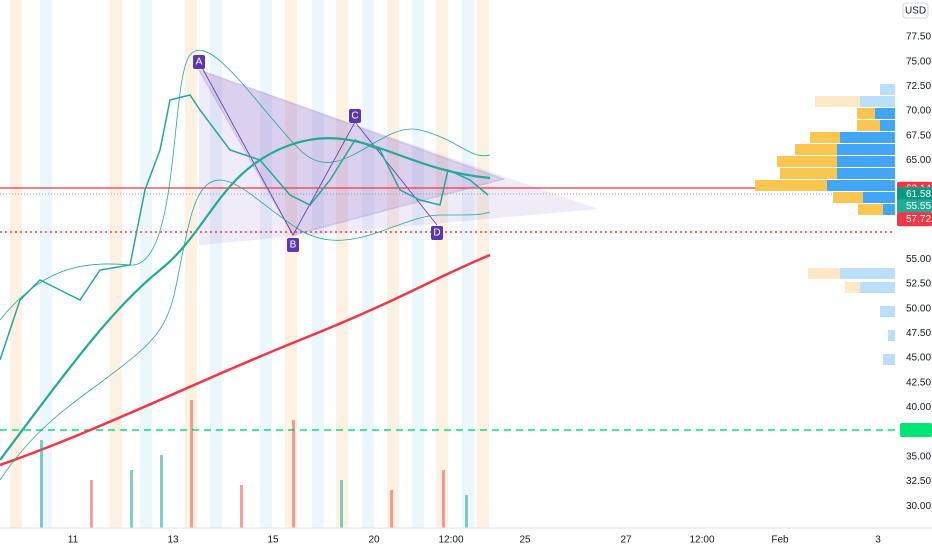 The image size is (932, 550). I want to click on price-tag-label: 61.58, so click(918, 194).